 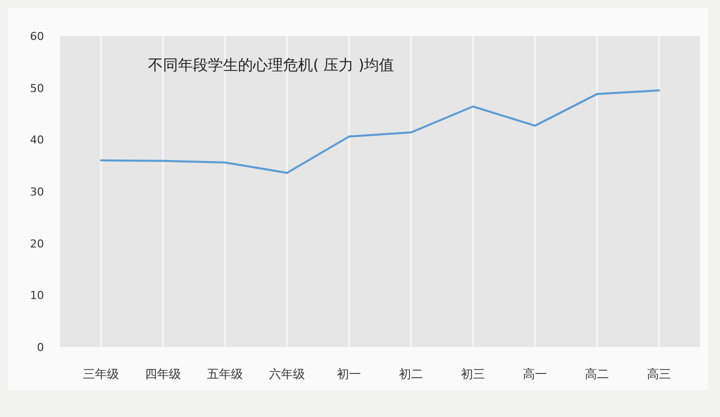 I want to click on x-tick-label: 六年级, so click(x=287, y=374).